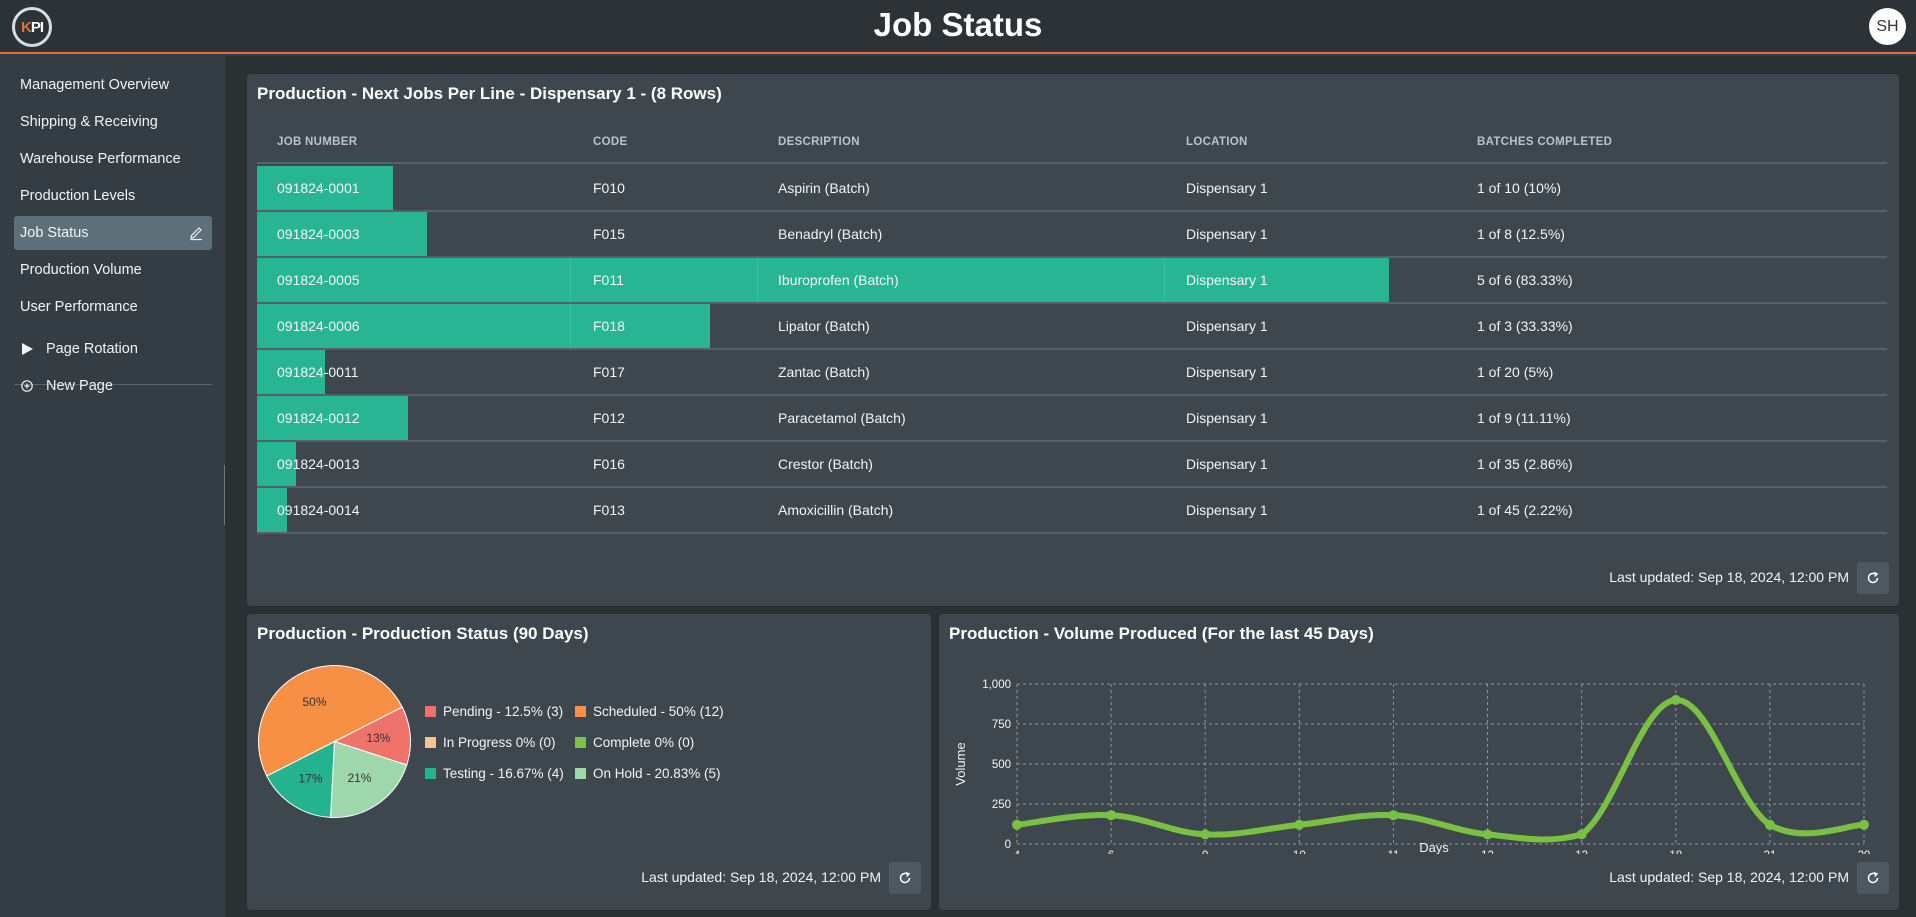  Describe the element at coordinates (610, 142) in the screenshot. I see `column-header-code: CODE` at that location.